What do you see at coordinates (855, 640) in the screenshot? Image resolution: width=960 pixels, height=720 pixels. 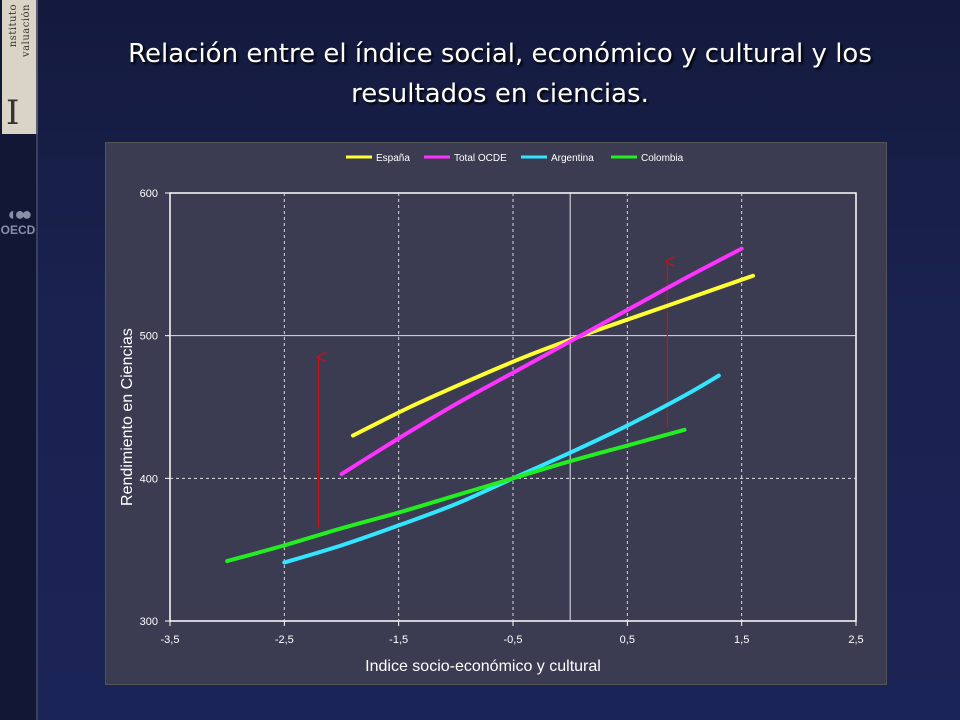 I see `x-tick-label: 2,5` at bounding box center [855, 640].